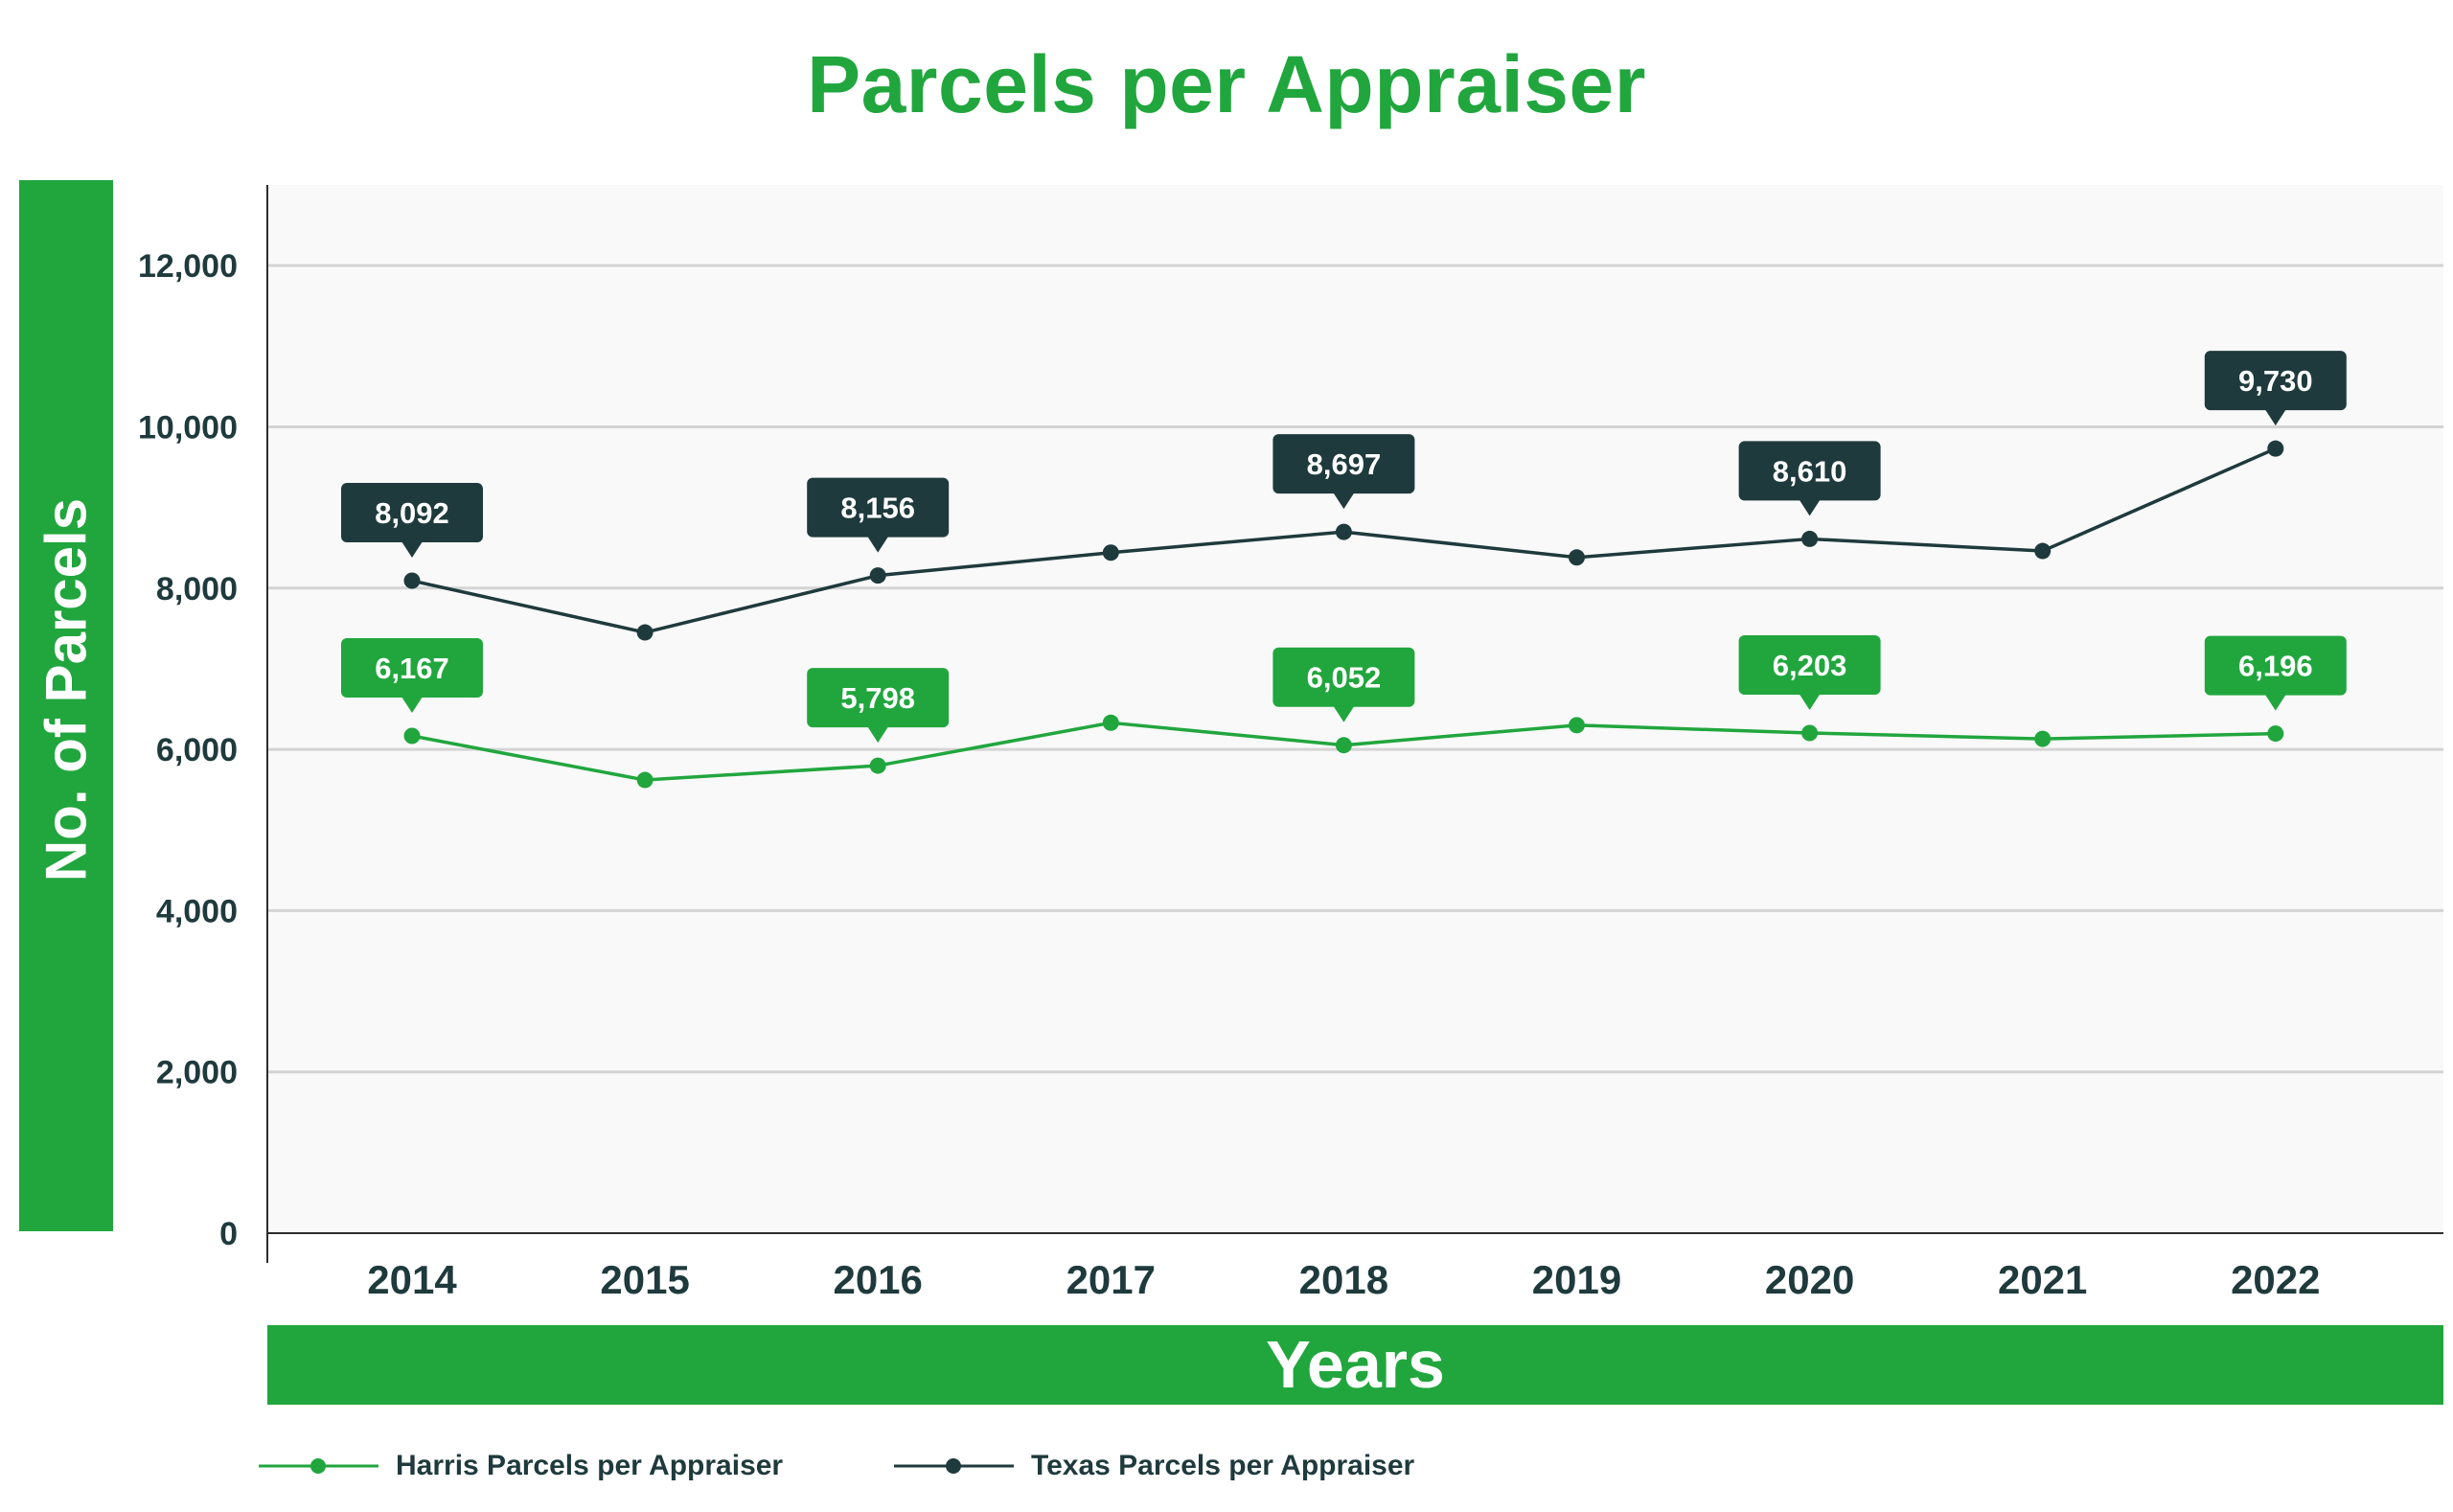 The width and height of the screenshot is (2453, 1512). I want to click on data-label-text: 8,092, so click(412, 513).